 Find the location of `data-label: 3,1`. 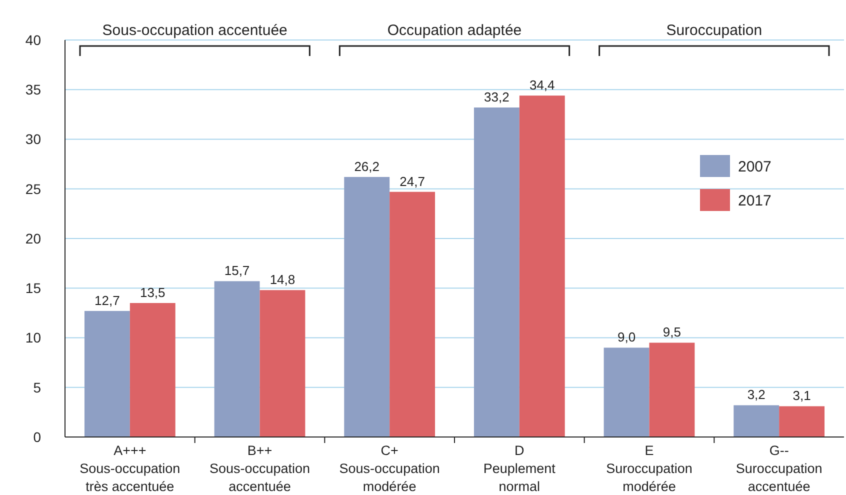

data-label: 3,1 is located at coordinates (801, 396).